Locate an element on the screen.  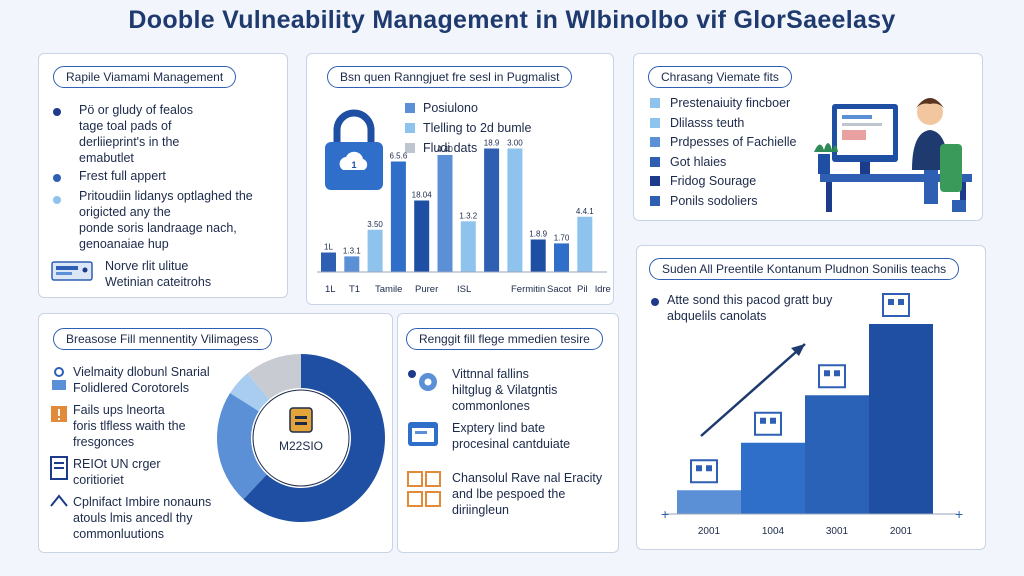
x-tick-label: 1004 is located at coordinates (773, 531).